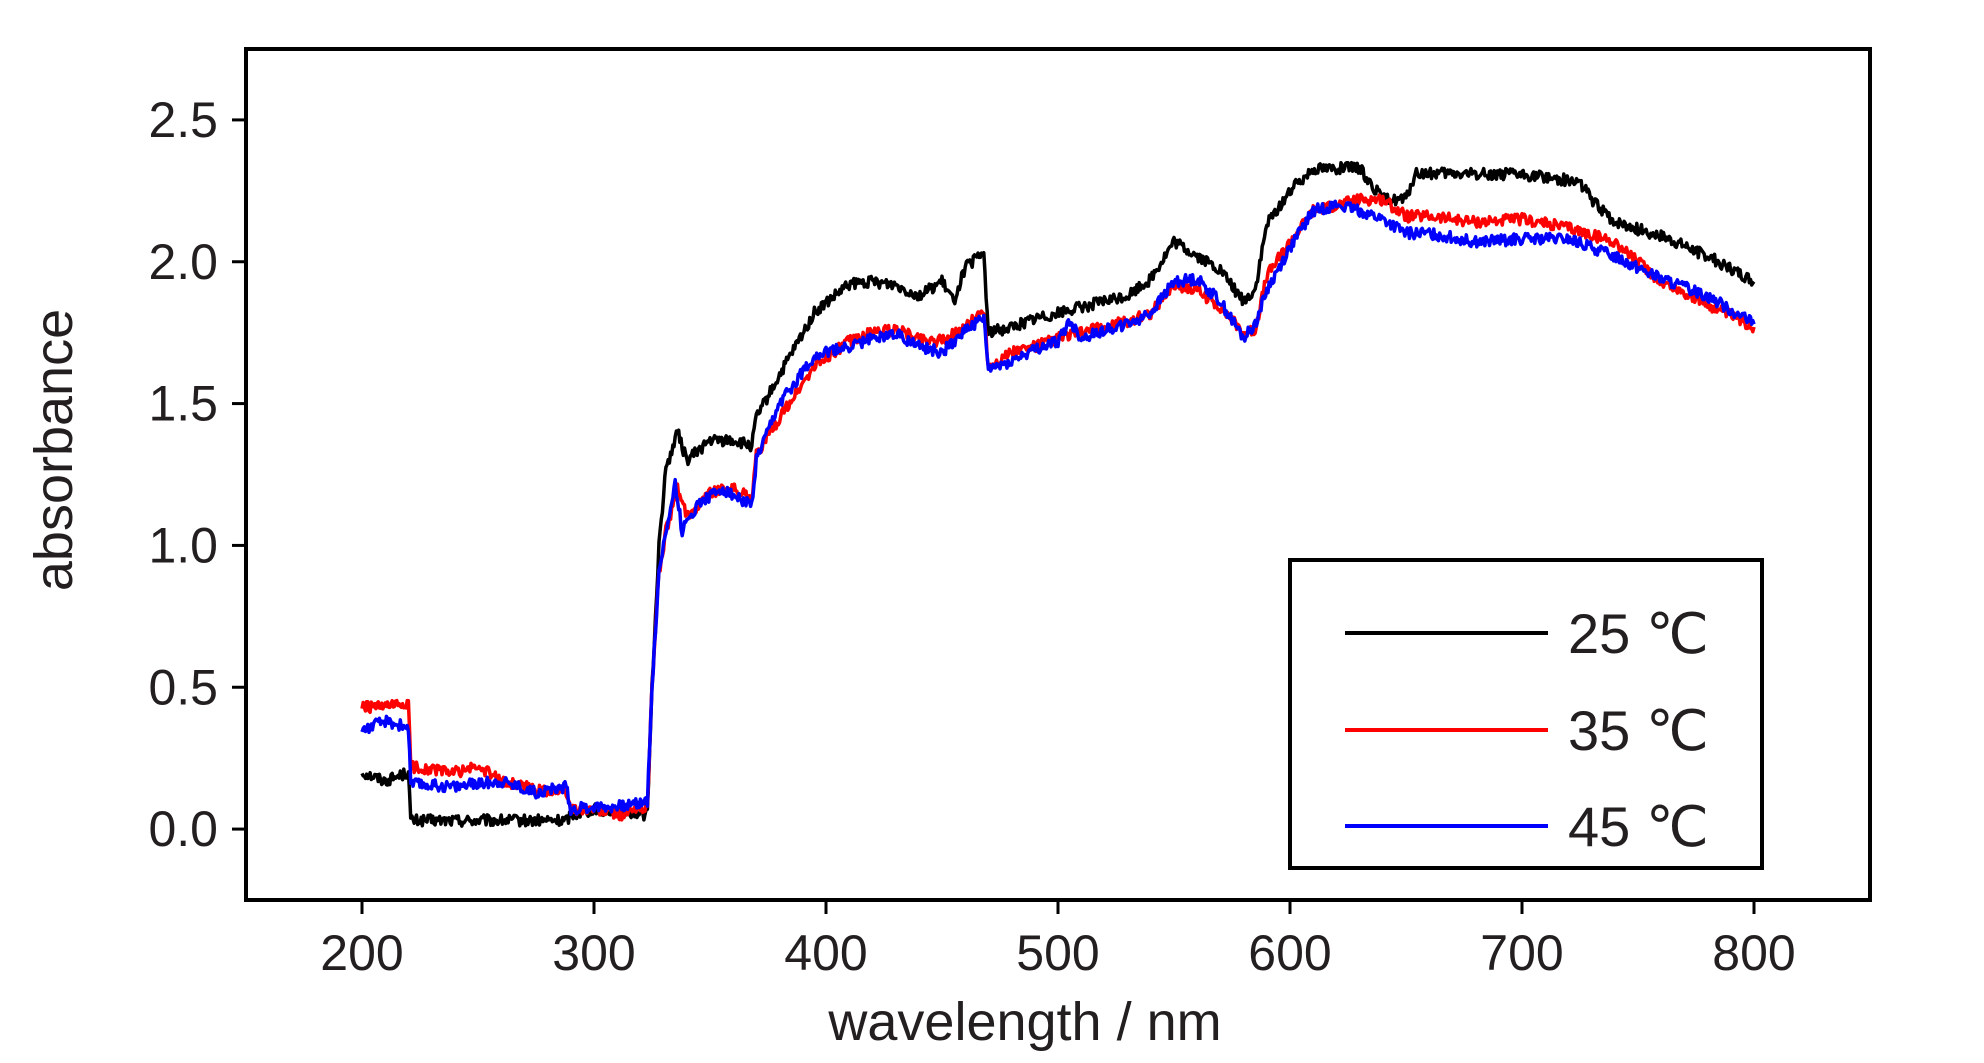 The image size is (1984, 1063). What do you see at coordinates (183, 829) in the screenshot?
I see `y-tick-label: 0.0` at bounding box center [183, 829].